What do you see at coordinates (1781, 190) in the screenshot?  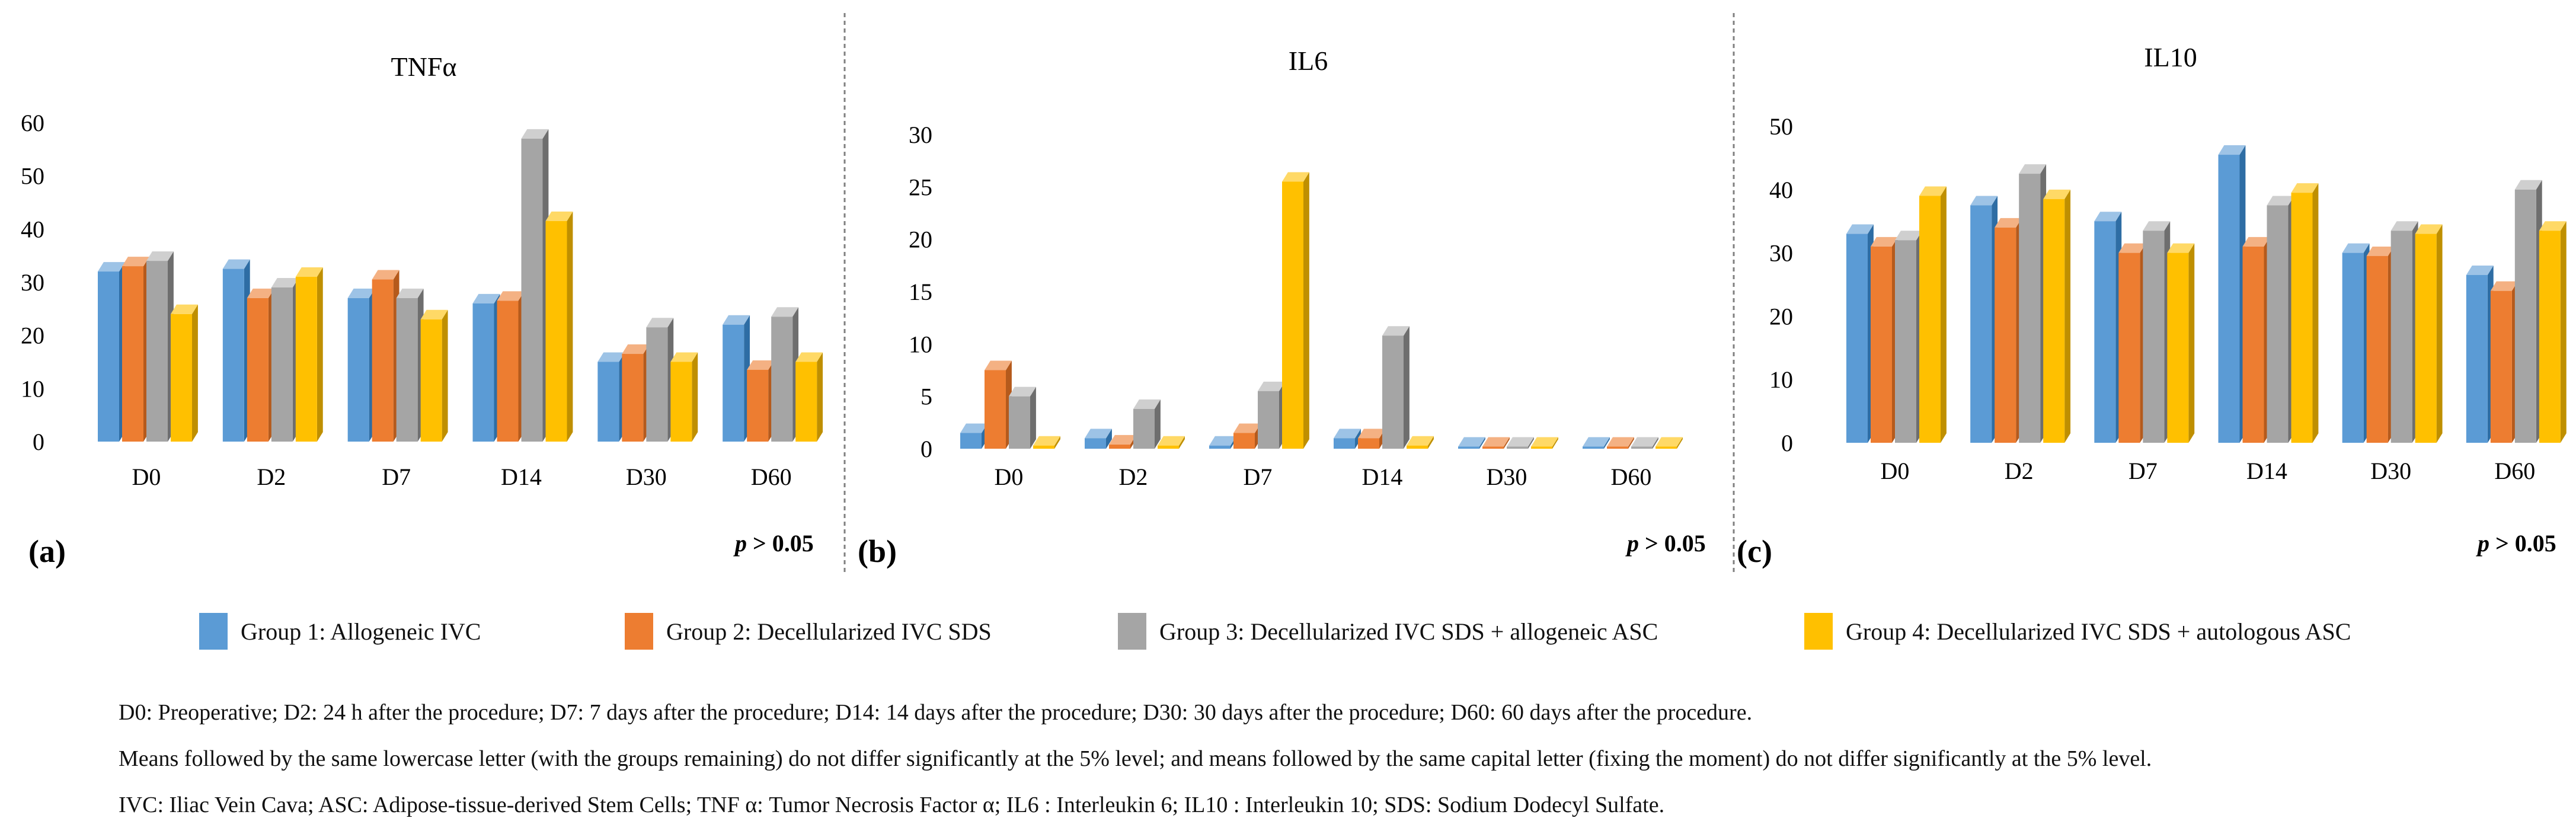 I see `y-tick-label: 40` at bounding box center [1781, 190].